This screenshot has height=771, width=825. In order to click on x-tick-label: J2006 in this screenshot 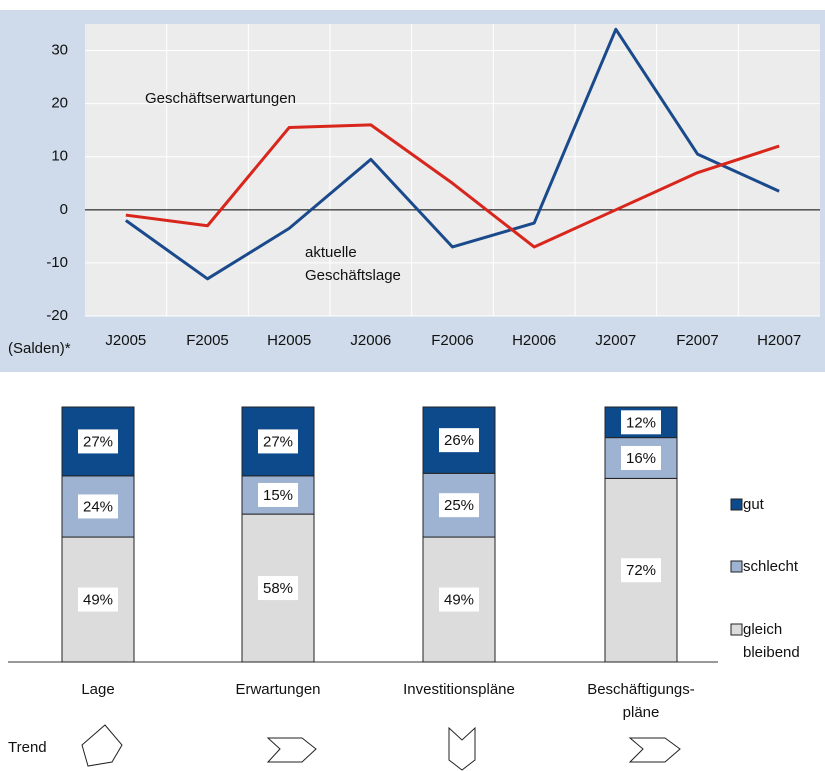, I will do `click(370, 340)`.